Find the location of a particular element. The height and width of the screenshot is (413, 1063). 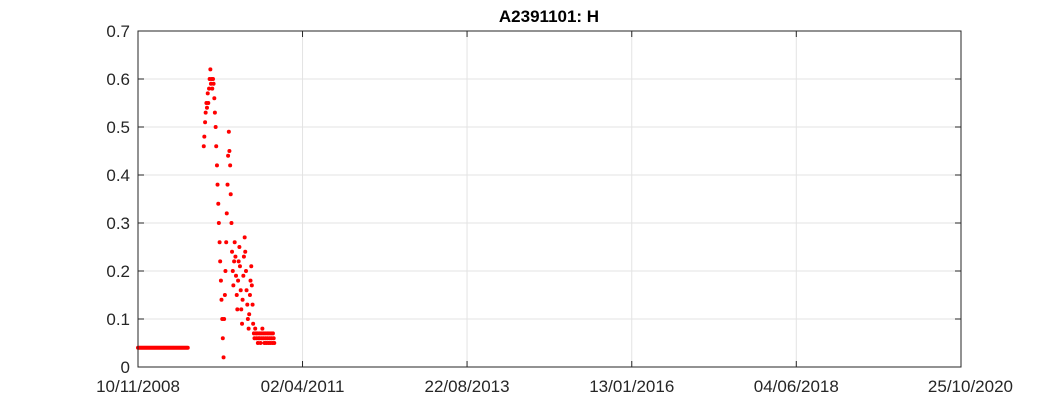

y-tick-label: 0.2 is located at coordinates (118, 271).